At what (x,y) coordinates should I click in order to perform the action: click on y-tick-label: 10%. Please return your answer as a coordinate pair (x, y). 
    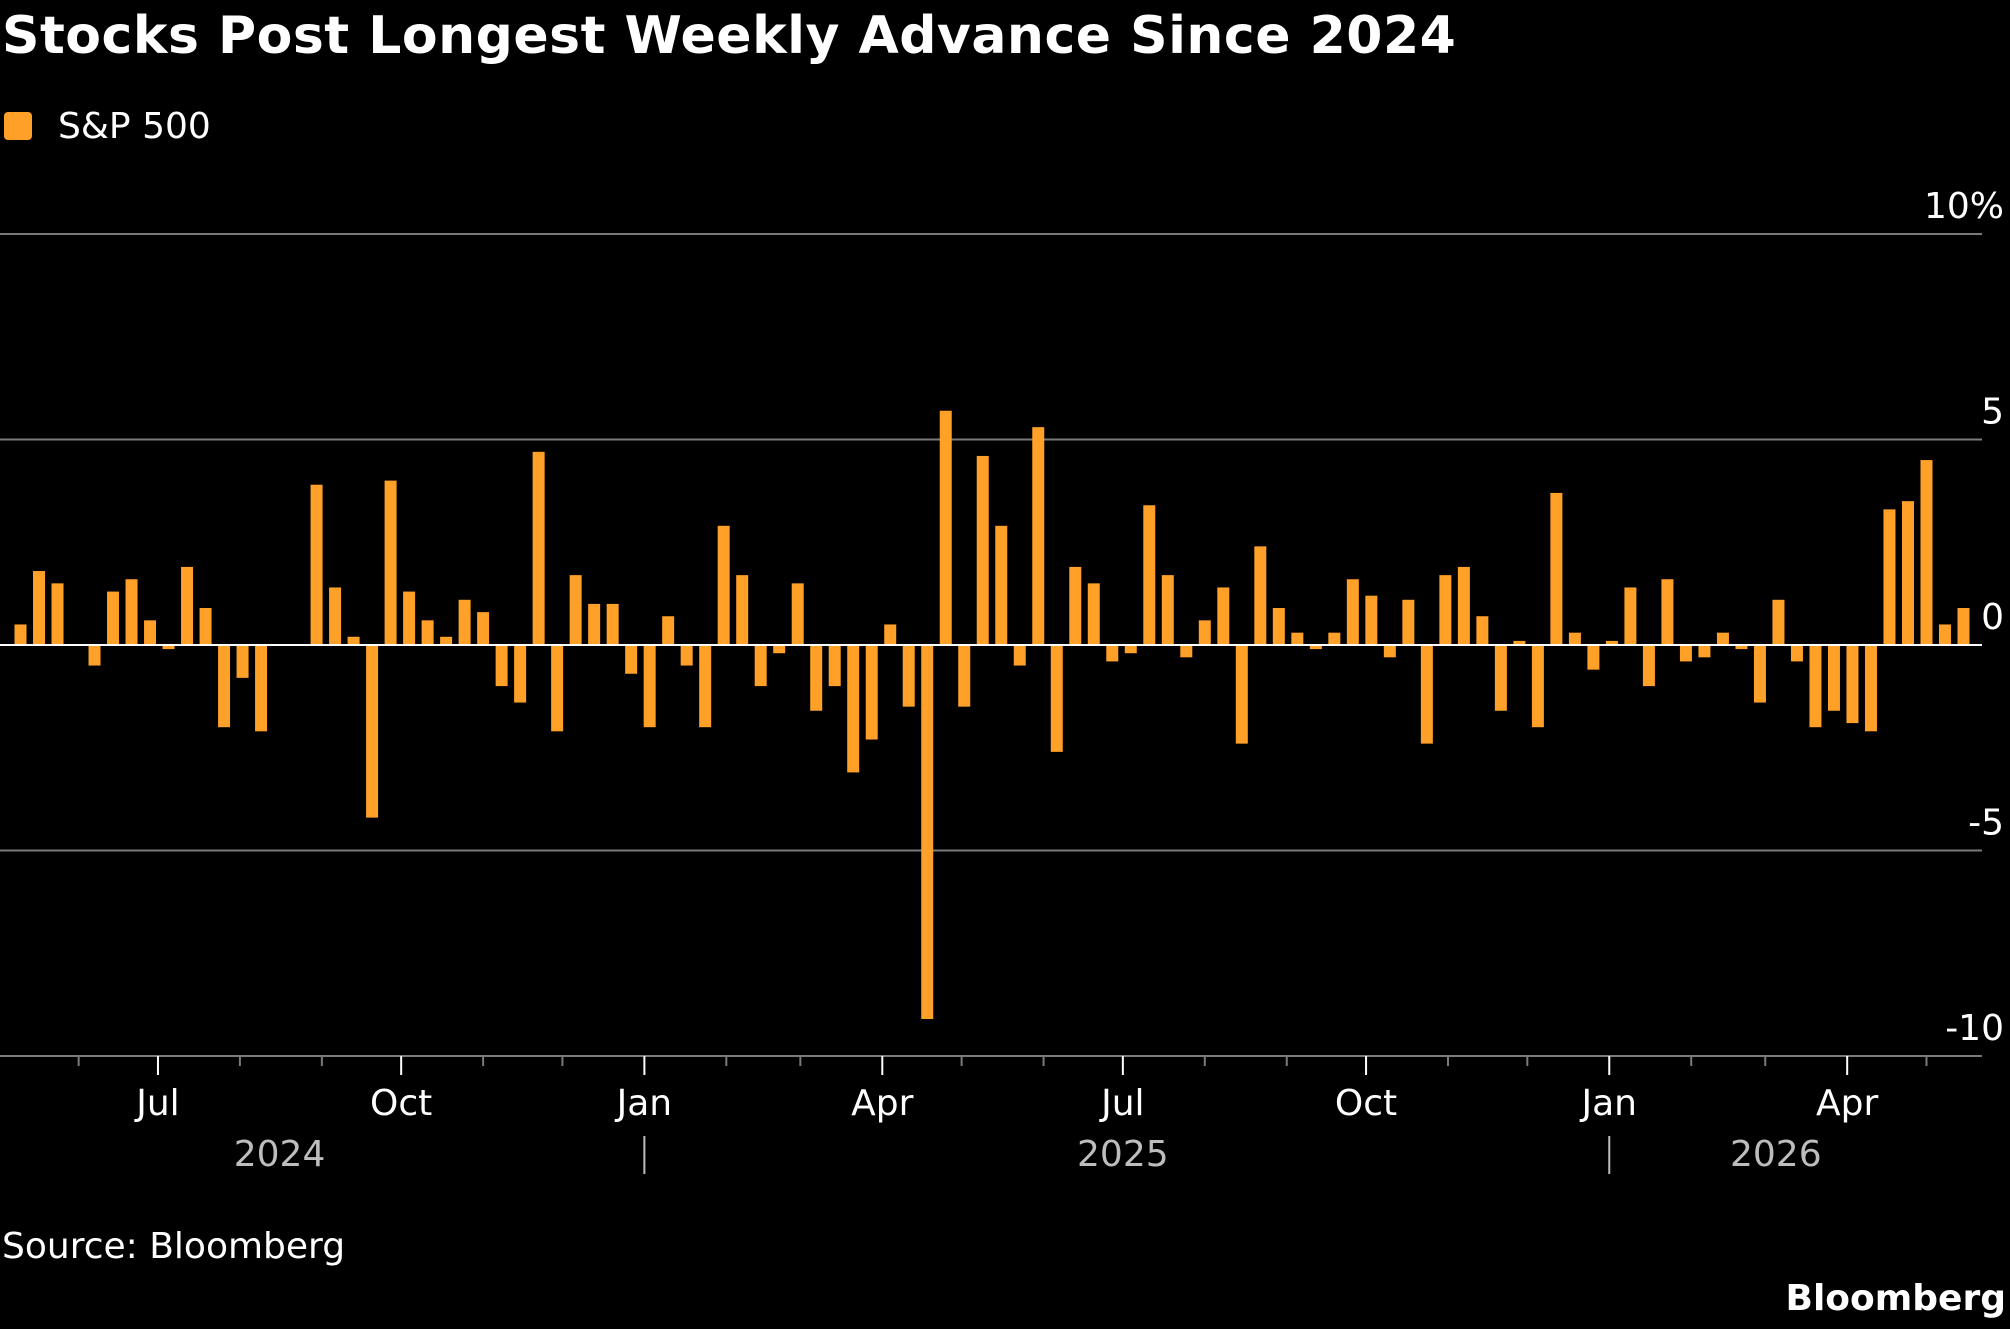
    Looking at the image, I should click on (1964, 206).